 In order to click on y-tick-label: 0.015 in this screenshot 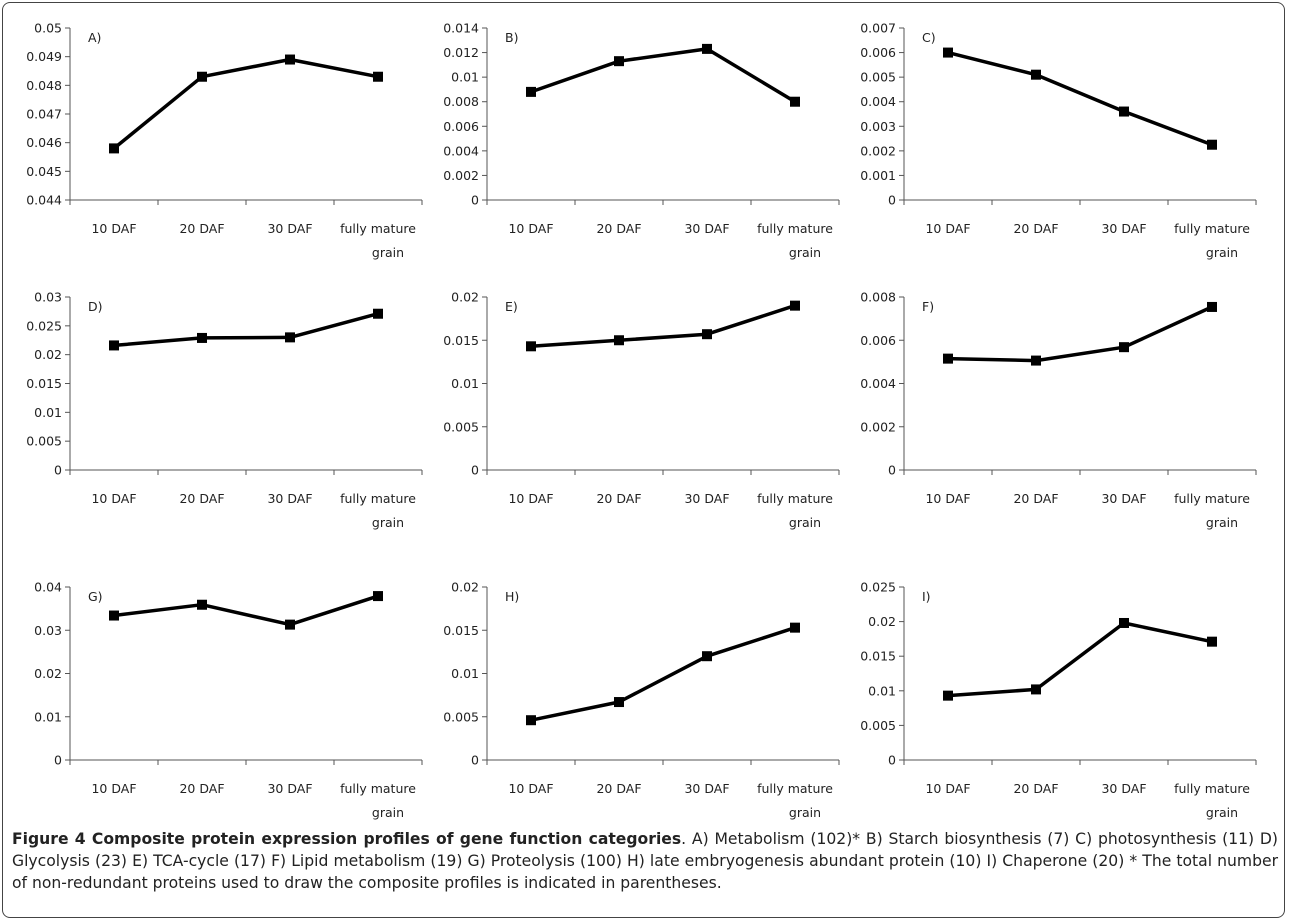, I will do `click(44, 383)`.